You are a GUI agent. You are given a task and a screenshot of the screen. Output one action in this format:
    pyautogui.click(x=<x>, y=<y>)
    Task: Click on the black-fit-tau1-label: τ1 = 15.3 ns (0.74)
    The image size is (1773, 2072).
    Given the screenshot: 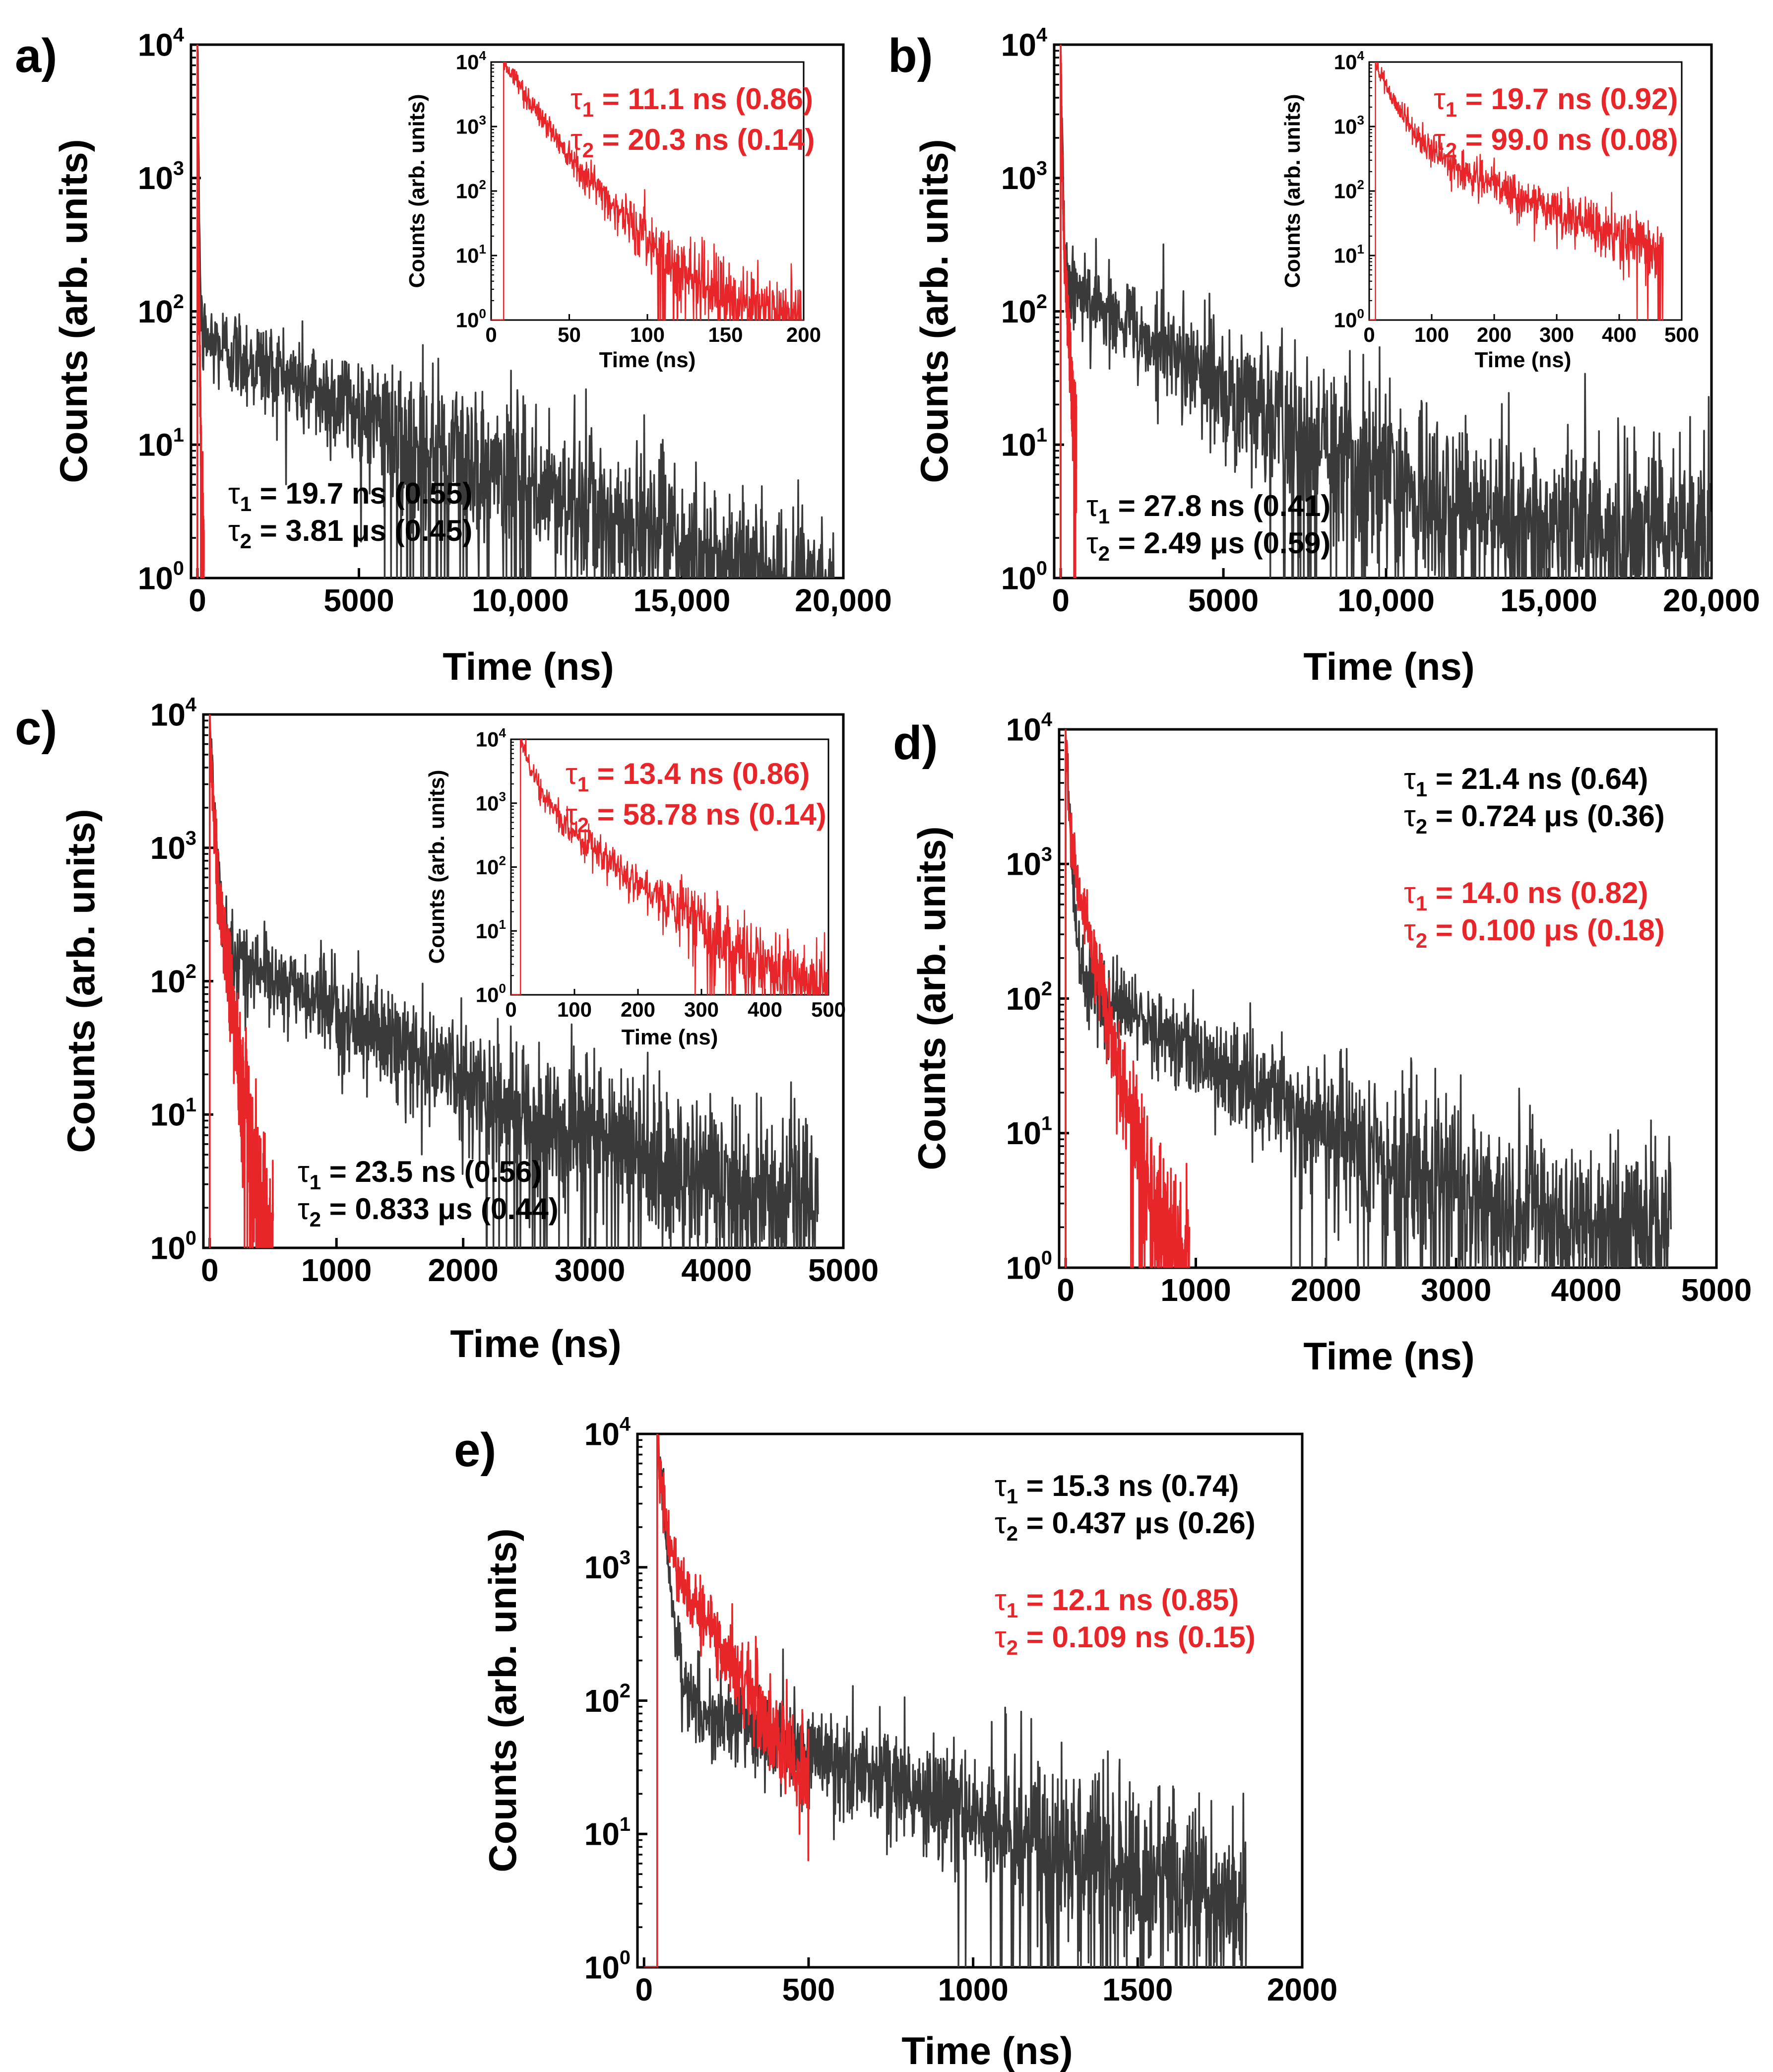 What is the action you would take?
    pyautogui.click(x=1117, y=1489)
    